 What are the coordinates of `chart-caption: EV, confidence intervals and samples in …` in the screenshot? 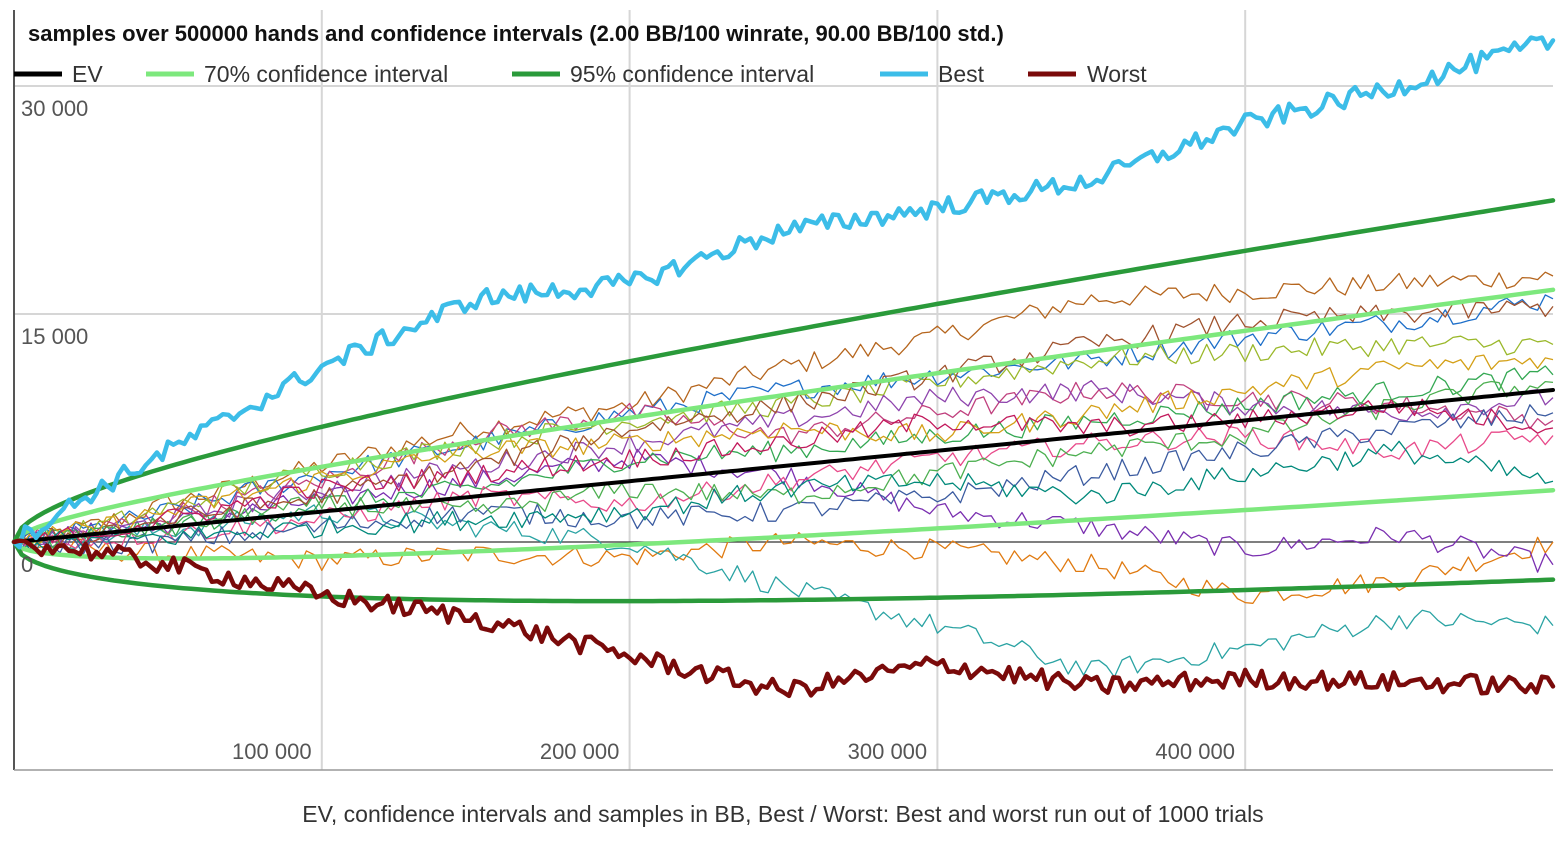 It's located at (782, 814).